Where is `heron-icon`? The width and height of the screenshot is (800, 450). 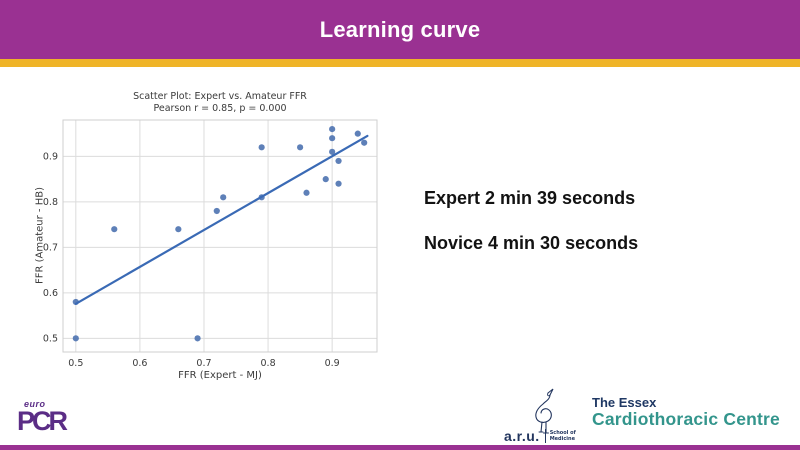 heron-icon is located at coordinates (544, 411).